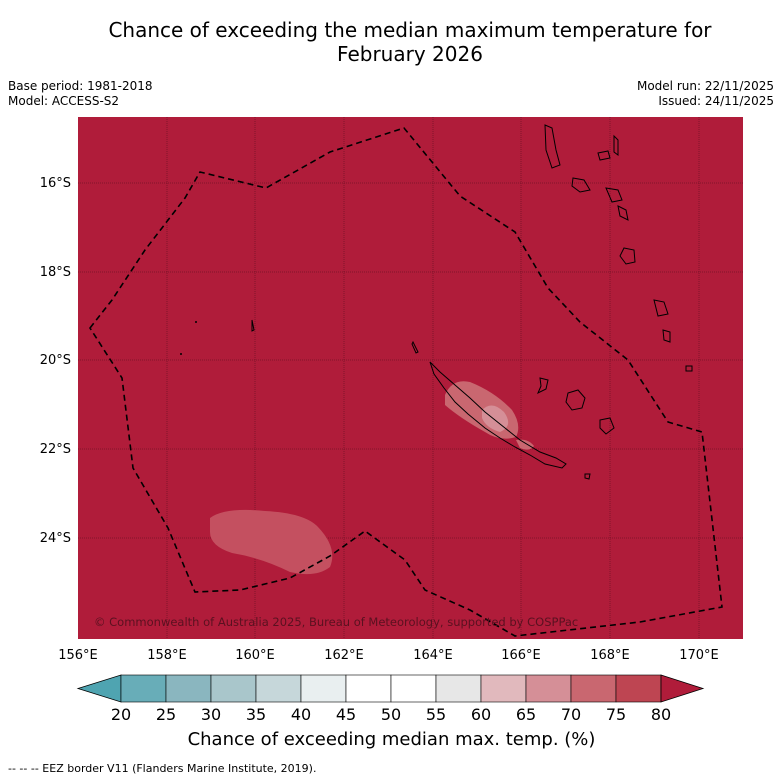  What do you see at coordinates (391, 714) in the screenshot?
I see `colorbar-tick-label: 50` at bounding box center [391, 714].